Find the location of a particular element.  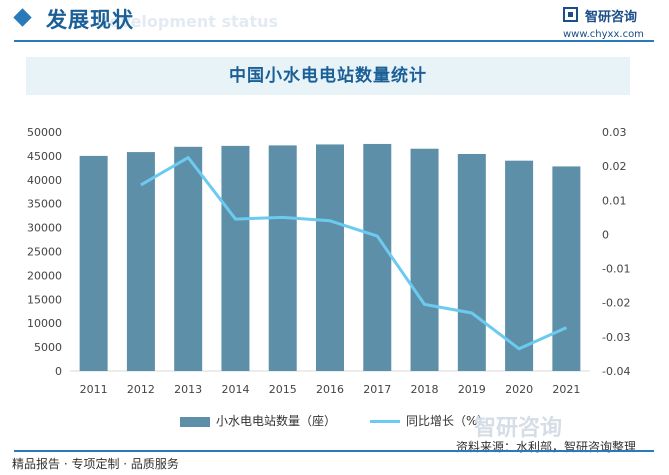

x-tick-label: 2014 is located at coordinates (235, 389).